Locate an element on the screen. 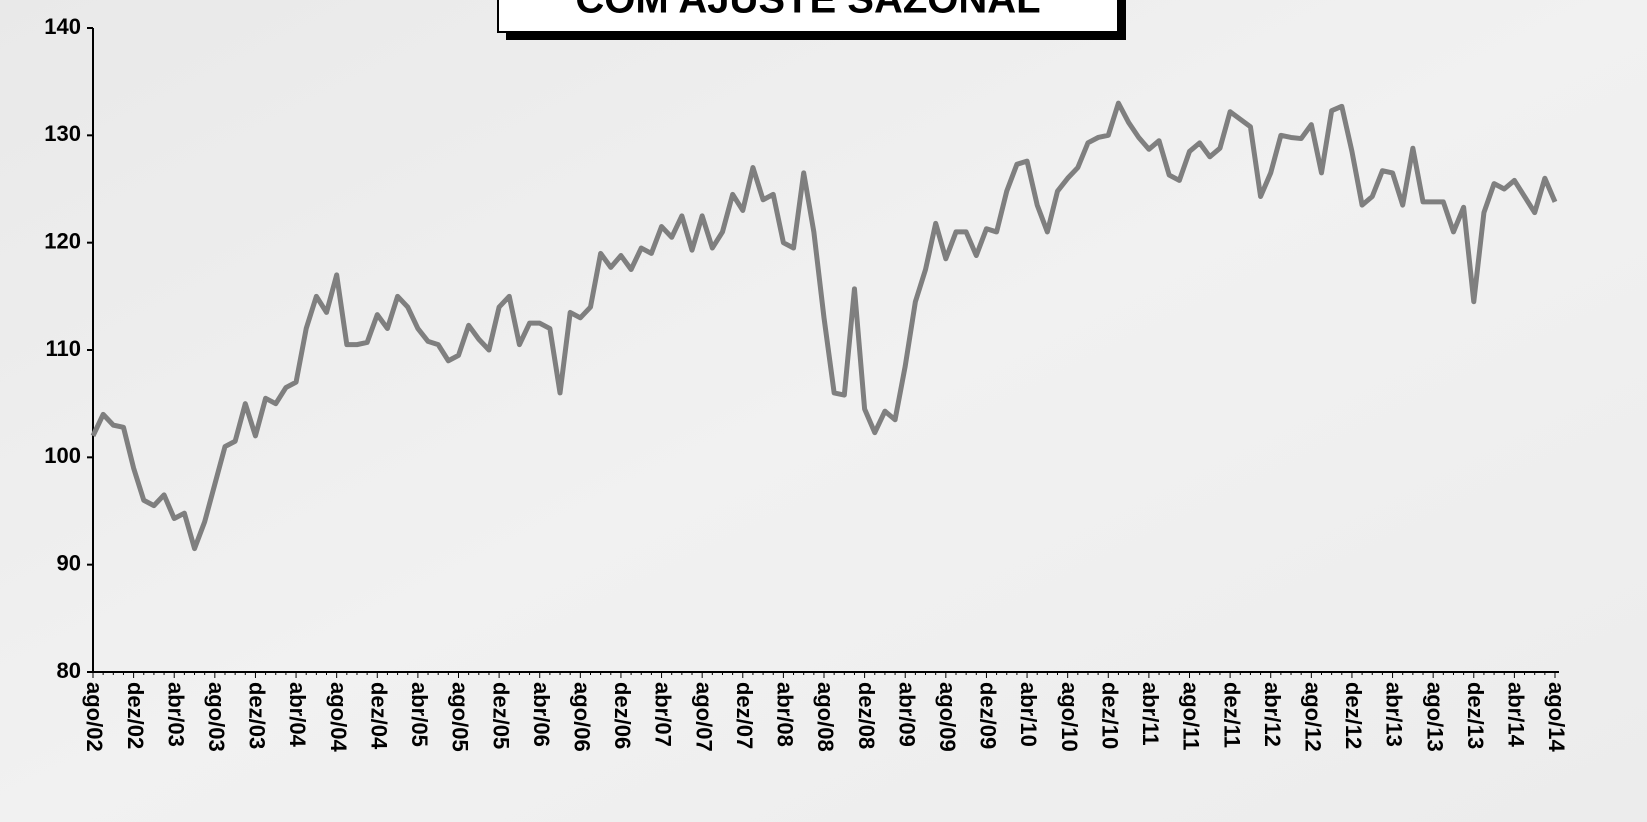 The height and width of the screenshot is (822, 1647). y-tick-label: 130 is located at coordinates (62, 133).